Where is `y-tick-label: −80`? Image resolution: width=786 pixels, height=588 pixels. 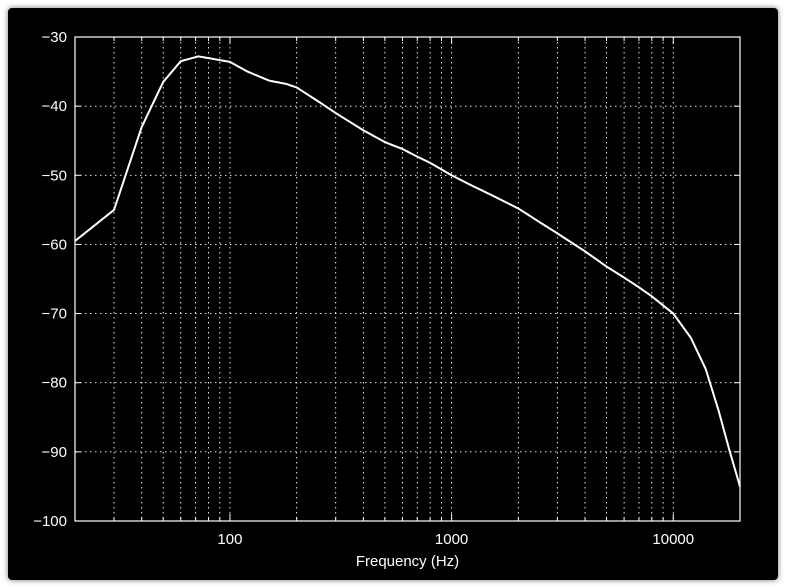
y-tick-label: −80 is located at coordinates (54, 383).